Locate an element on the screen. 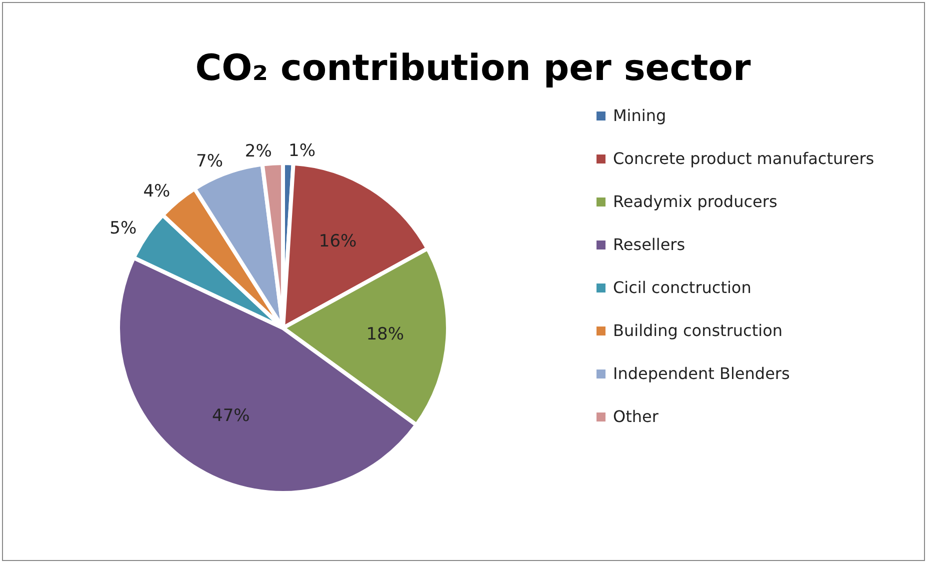  legend-label: Other is located at coordinates (636, 416).